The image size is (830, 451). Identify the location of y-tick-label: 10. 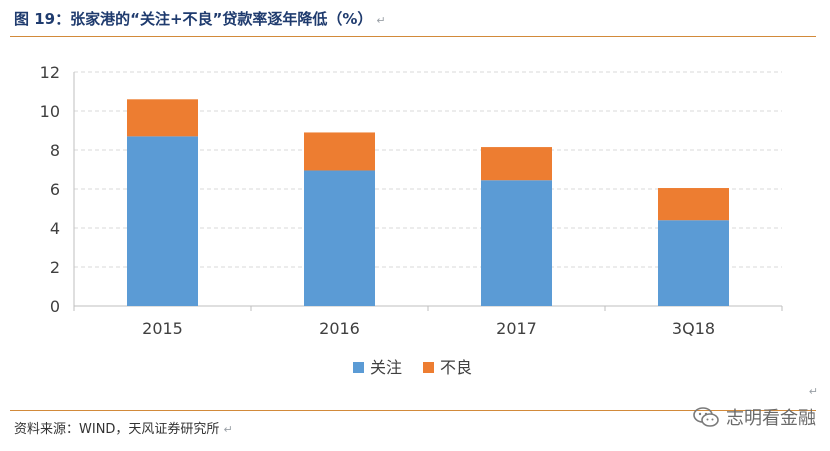
(50, 111).